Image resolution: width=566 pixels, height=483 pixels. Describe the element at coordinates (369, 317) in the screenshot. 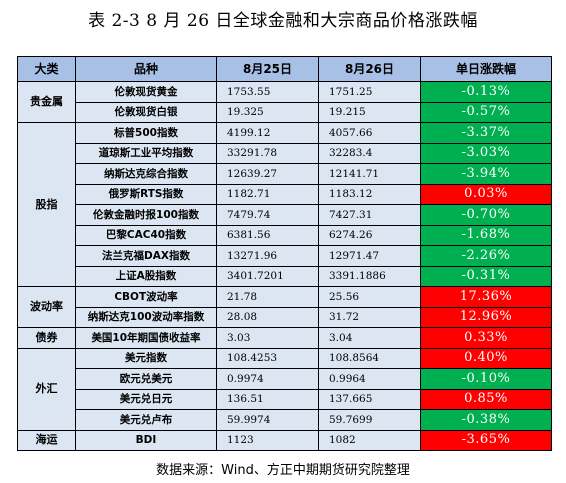

I see `aug26-value-cell: 31.72` at that location.